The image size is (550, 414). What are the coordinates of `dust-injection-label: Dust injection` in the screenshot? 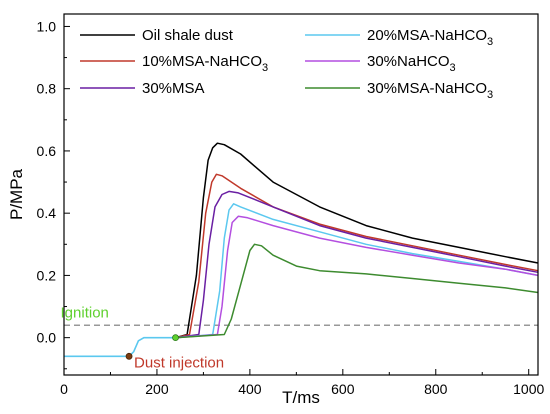 It's located at (179, 362).